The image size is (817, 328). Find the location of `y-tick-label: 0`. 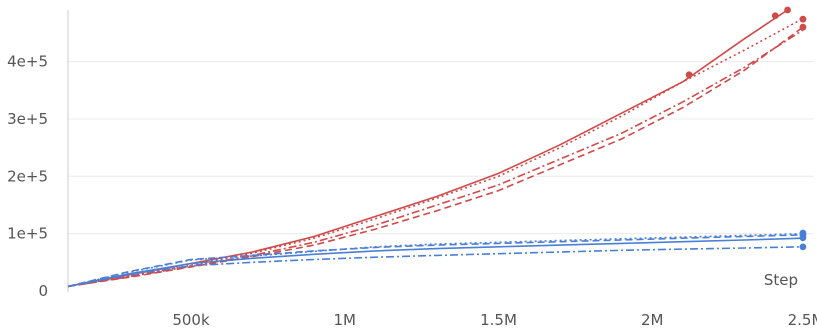

y-tick-label: 0 is located at coordinates (43, 291).